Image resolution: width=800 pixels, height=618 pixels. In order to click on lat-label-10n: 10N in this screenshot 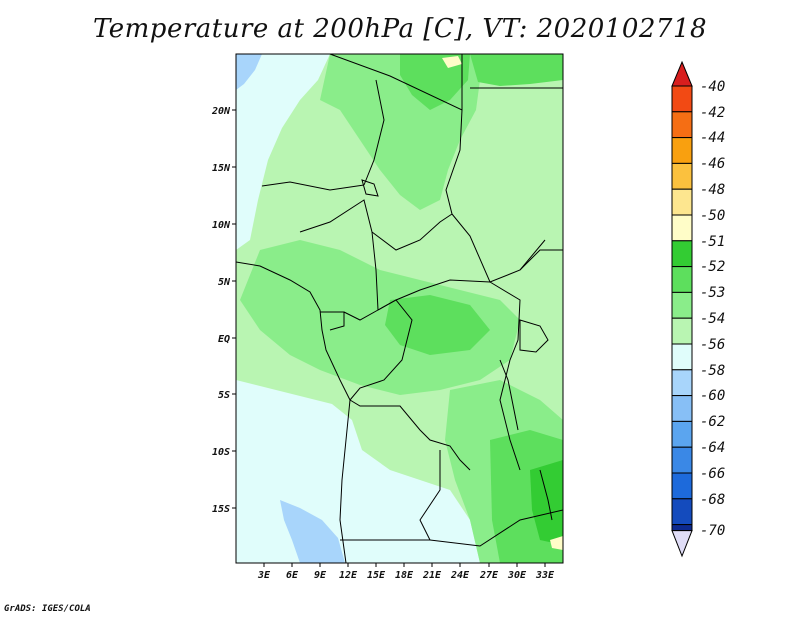, I will do `click(221, 225)`.